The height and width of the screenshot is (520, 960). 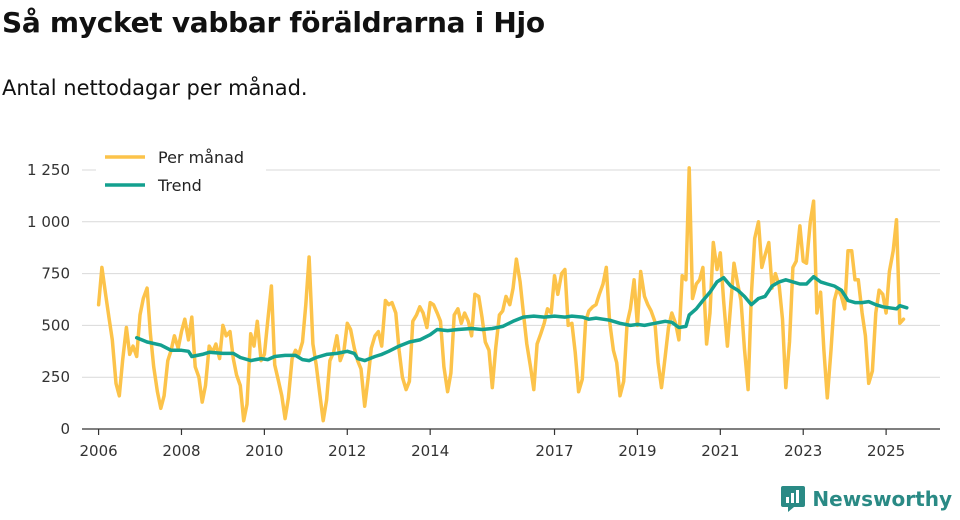 What do you see at coordinates (886, 451) in the screenshot?
I see `x-tick-label: 2025` at bounding box center [886, 451].